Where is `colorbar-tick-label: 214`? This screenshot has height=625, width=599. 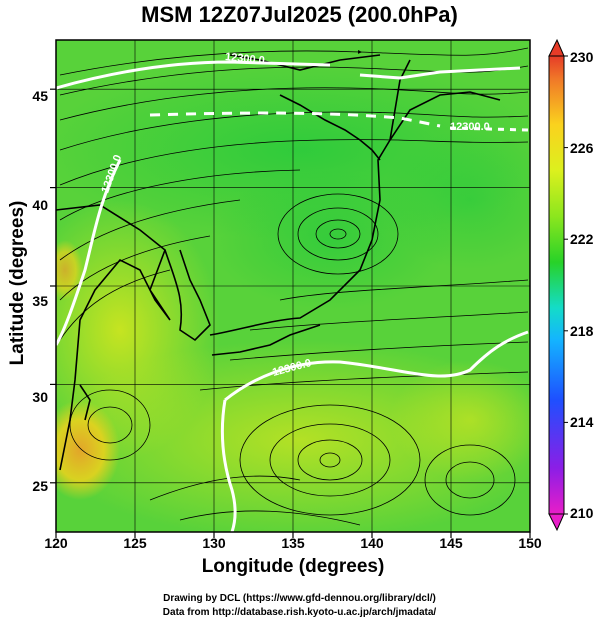 colorbar-tick-label: 214 is located at coordinates (582, 422).